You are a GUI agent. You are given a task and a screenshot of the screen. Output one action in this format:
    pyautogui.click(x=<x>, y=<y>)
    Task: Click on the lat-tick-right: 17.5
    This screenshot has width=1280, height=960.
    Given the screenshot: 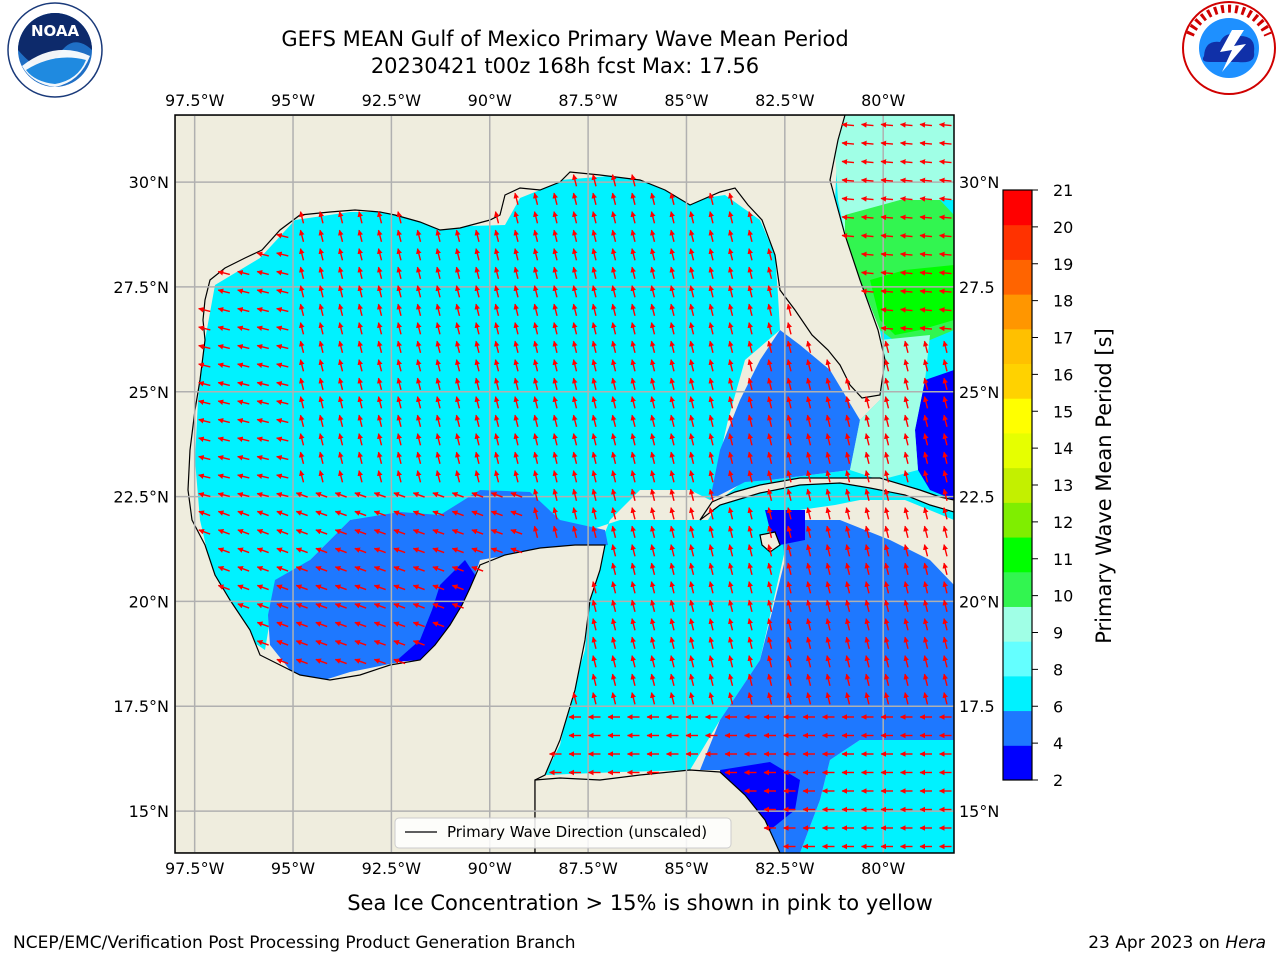 What is the action you would take?
    pyautogui.click(x=977, y=706)
    